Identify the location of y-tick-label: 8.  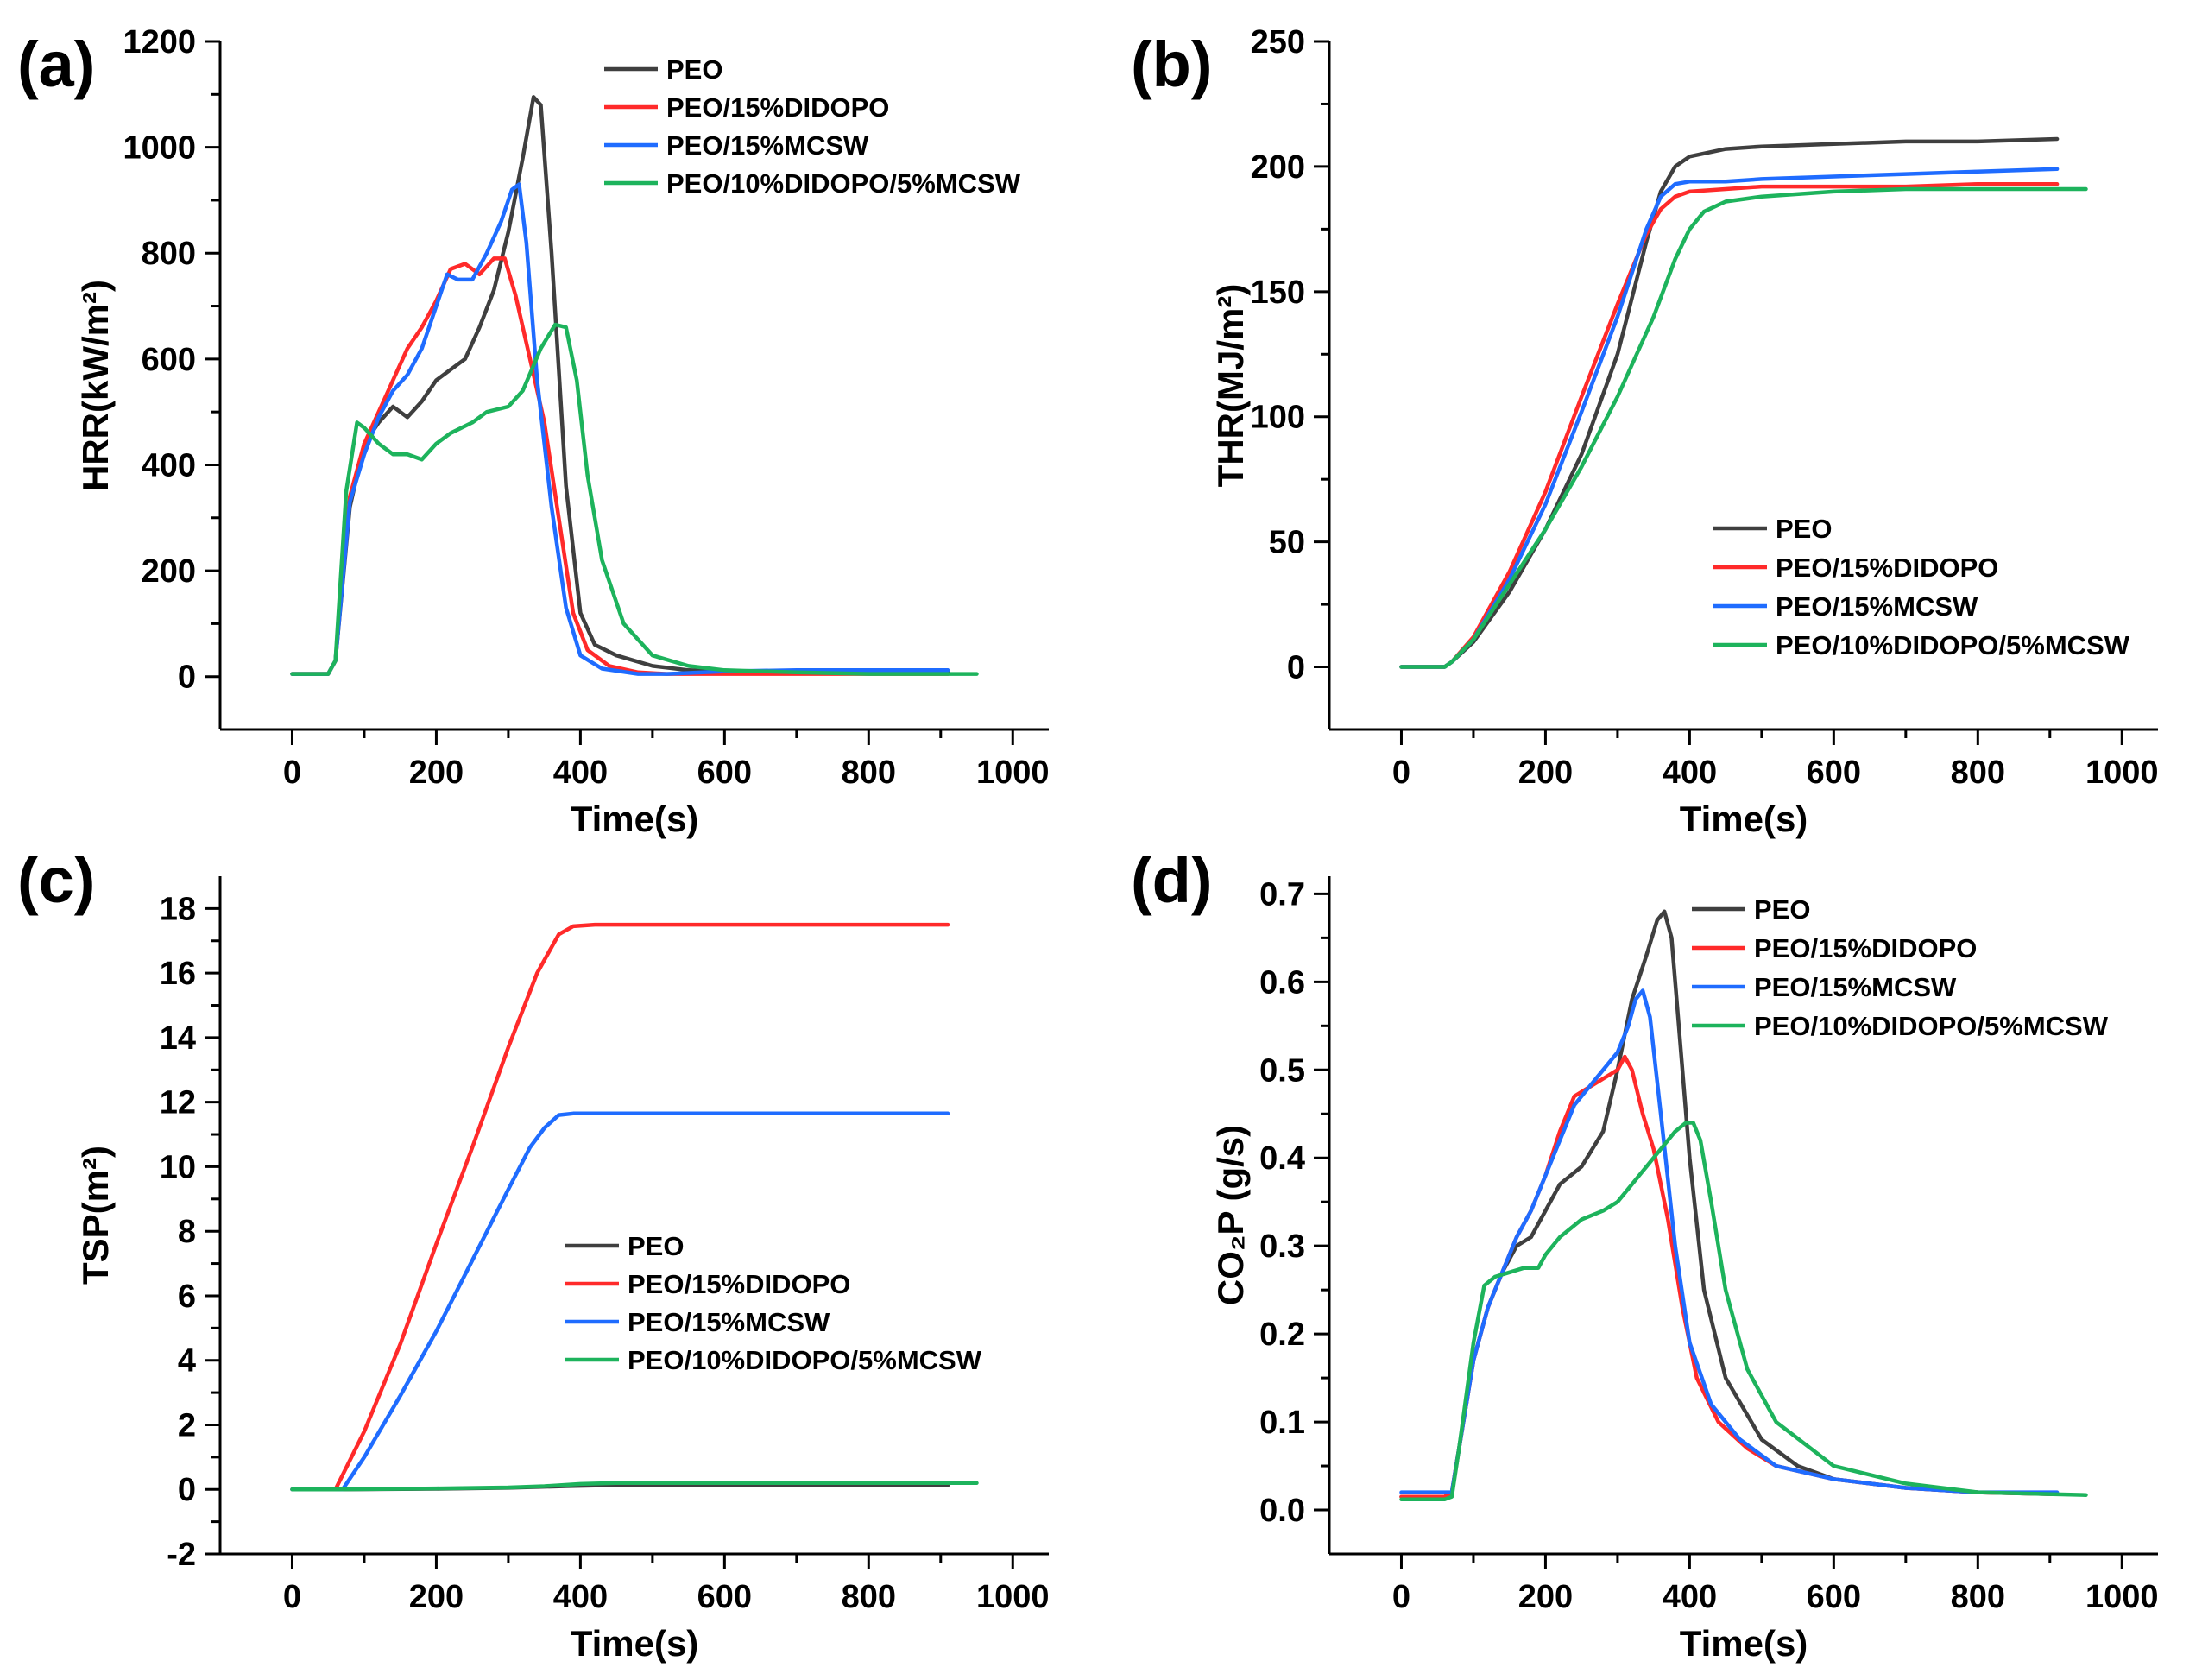
(187, 1232).